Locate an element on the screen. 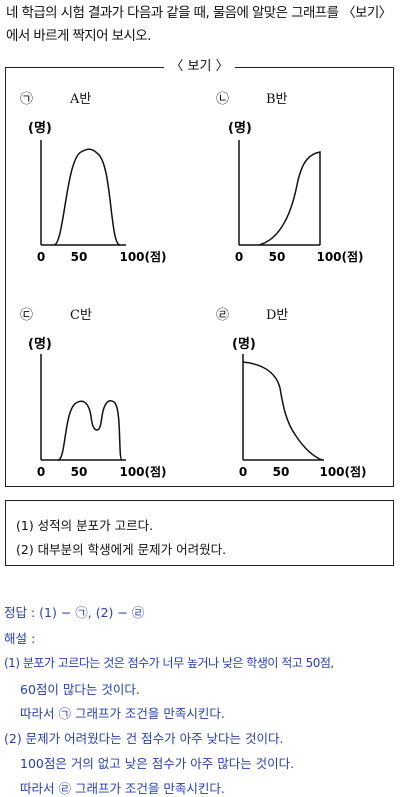  panel-b-name: B반 is located at coordinates (277, 99).